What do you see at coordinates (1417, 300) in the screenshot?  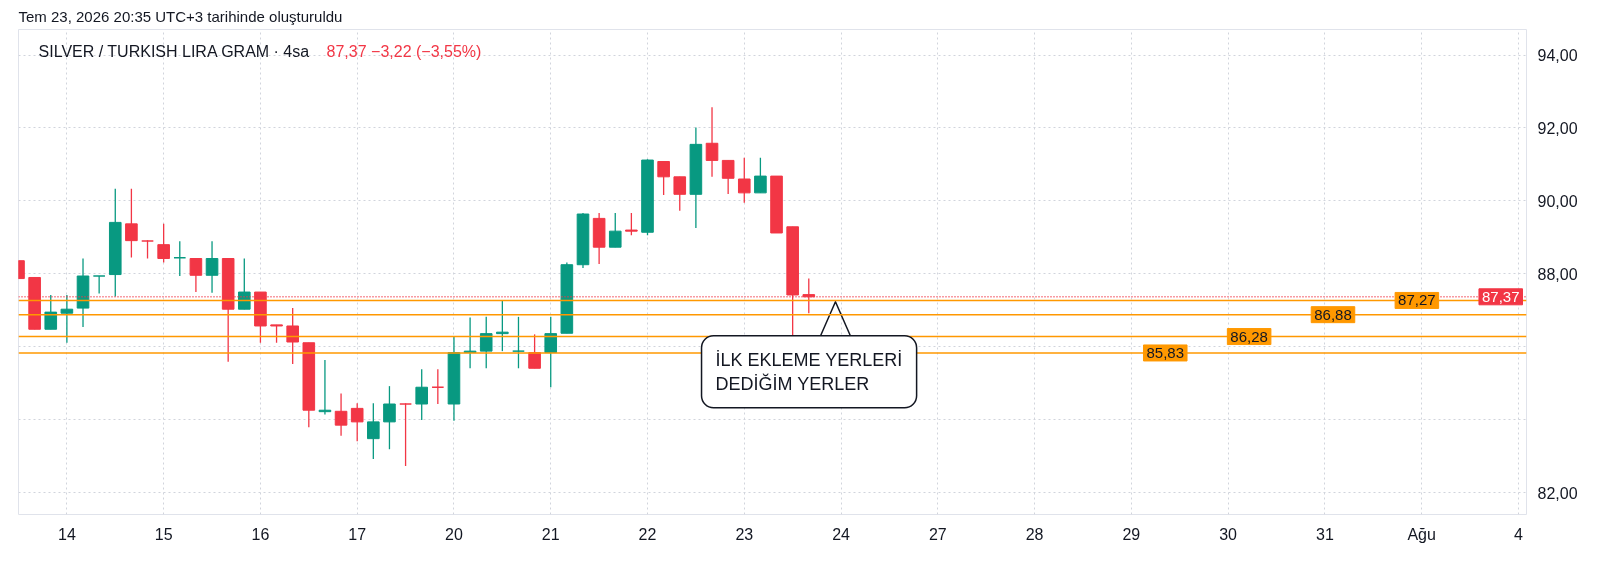 I see `ref-line-label: 87,27` at bounding box center [1417, 300].